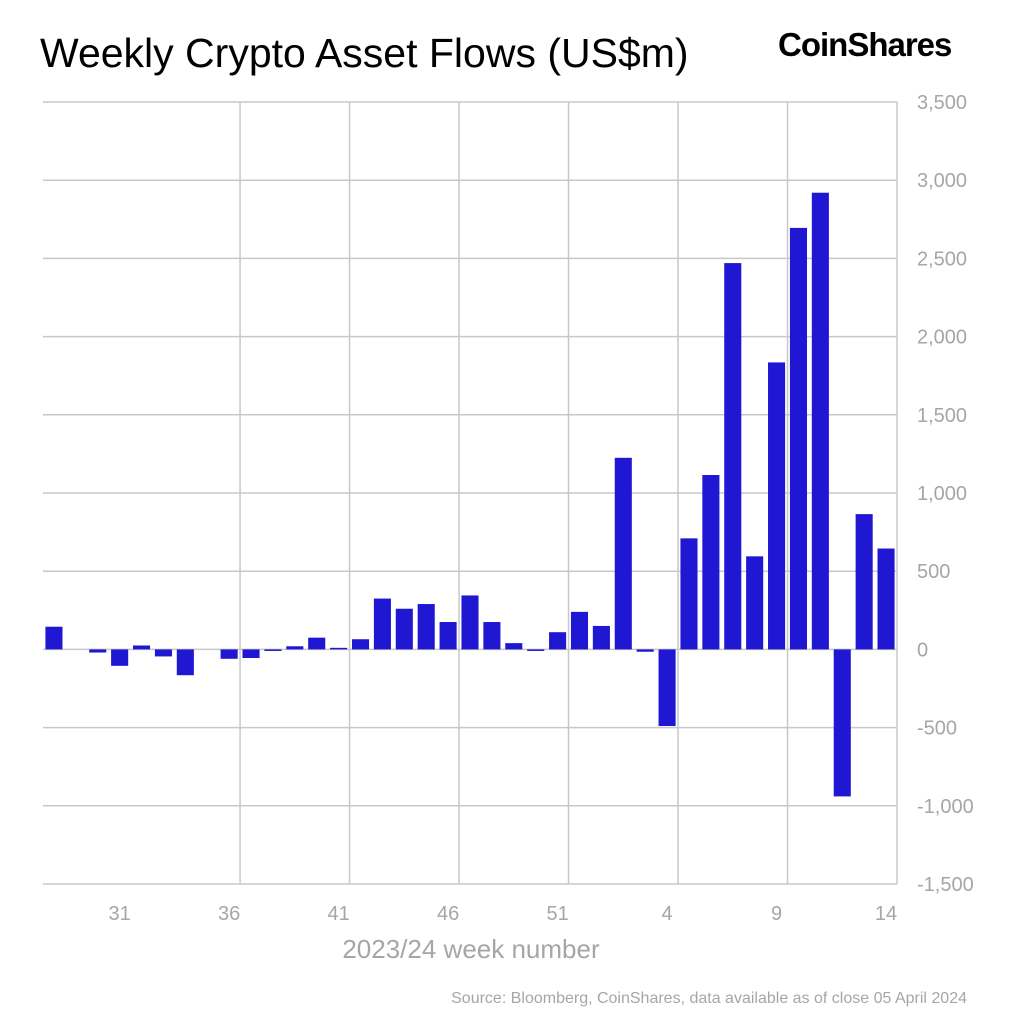  What do you see at coordinates (942, 416) in the screenshot?
I see `y-tick-label: 1,500` at bounding box center [942, 416].